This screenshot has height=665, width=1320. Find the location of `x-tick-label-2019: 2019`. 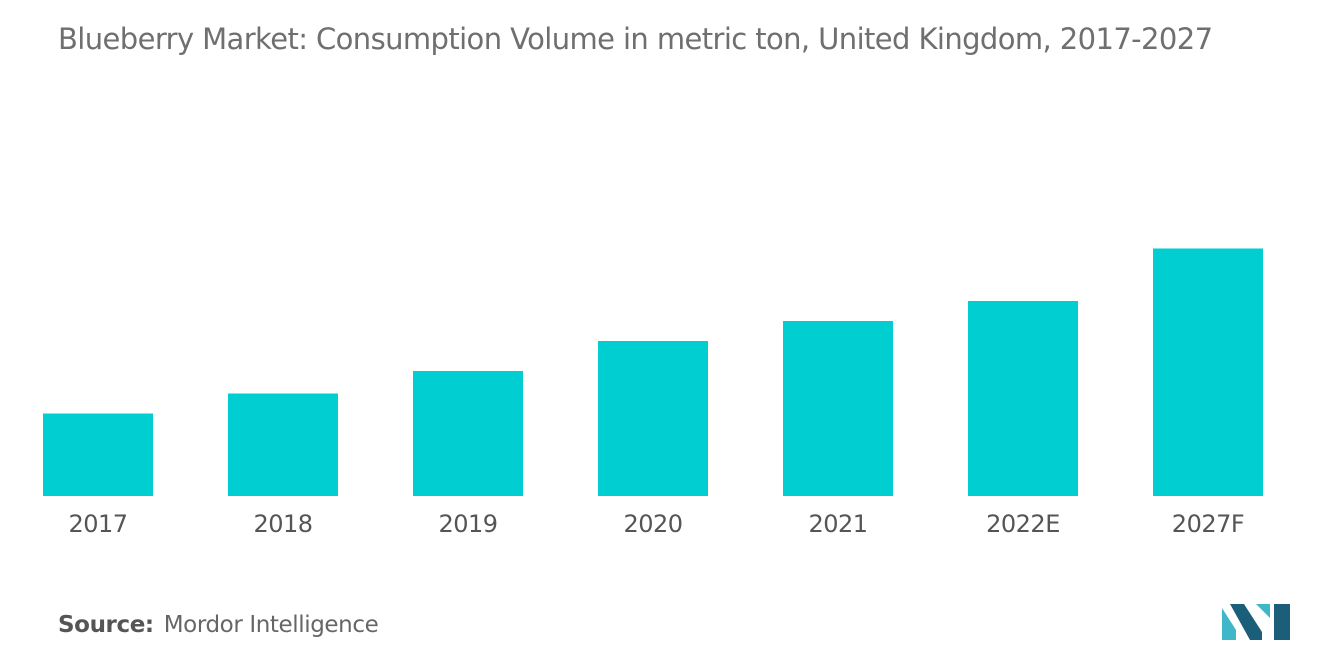

x-tick-label-2019: 2019 is located at coordinates (467, 524).